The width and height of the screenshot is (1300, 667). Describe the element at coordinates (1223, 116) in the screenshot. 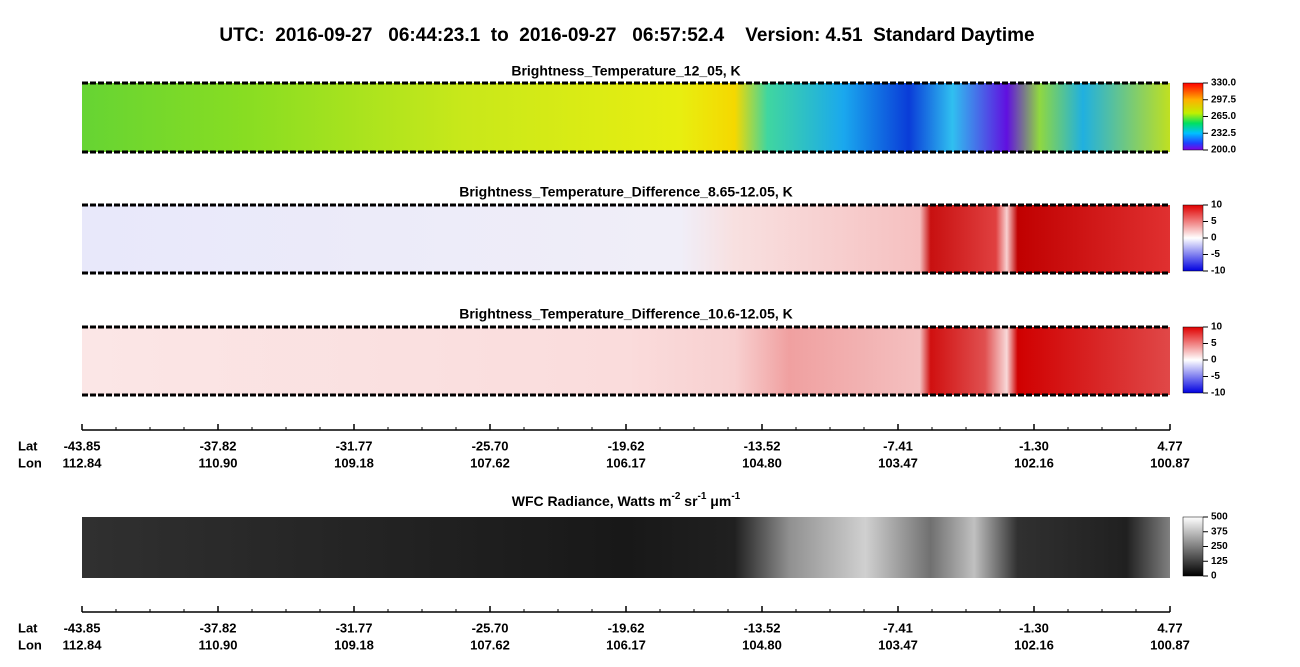

I see `colorbar-label: 265.0` at that location.